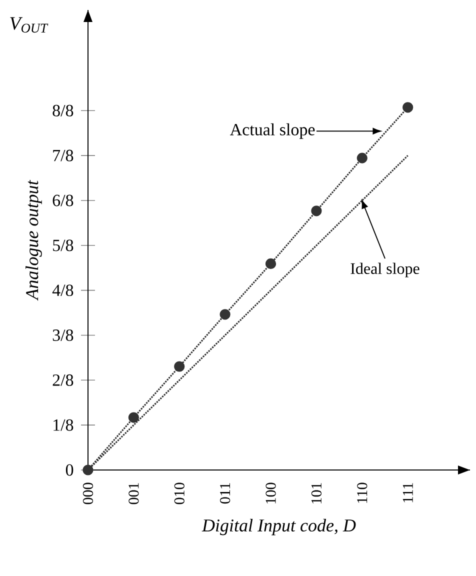 Image resolution: width=476 pixels, height=576 pixels. Describe the element at coordinates (63, 290) in the screenshot. I see `y-tick-label: 4/8` at that location.